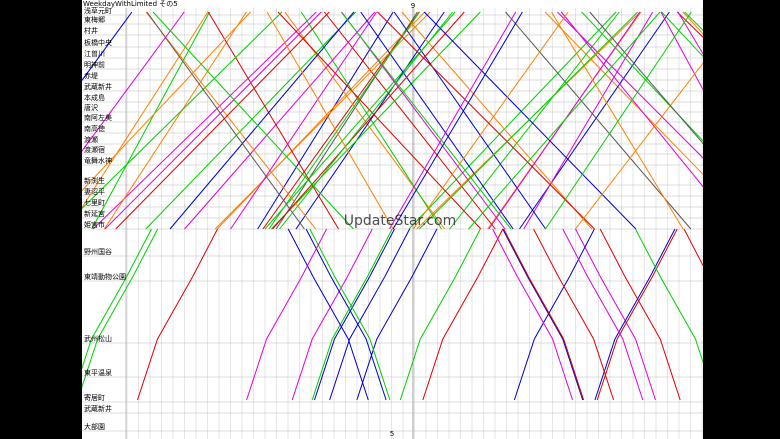 This screenshot has width=780, height=439. I want to click on station-name: 大部園, so click(94, 426).